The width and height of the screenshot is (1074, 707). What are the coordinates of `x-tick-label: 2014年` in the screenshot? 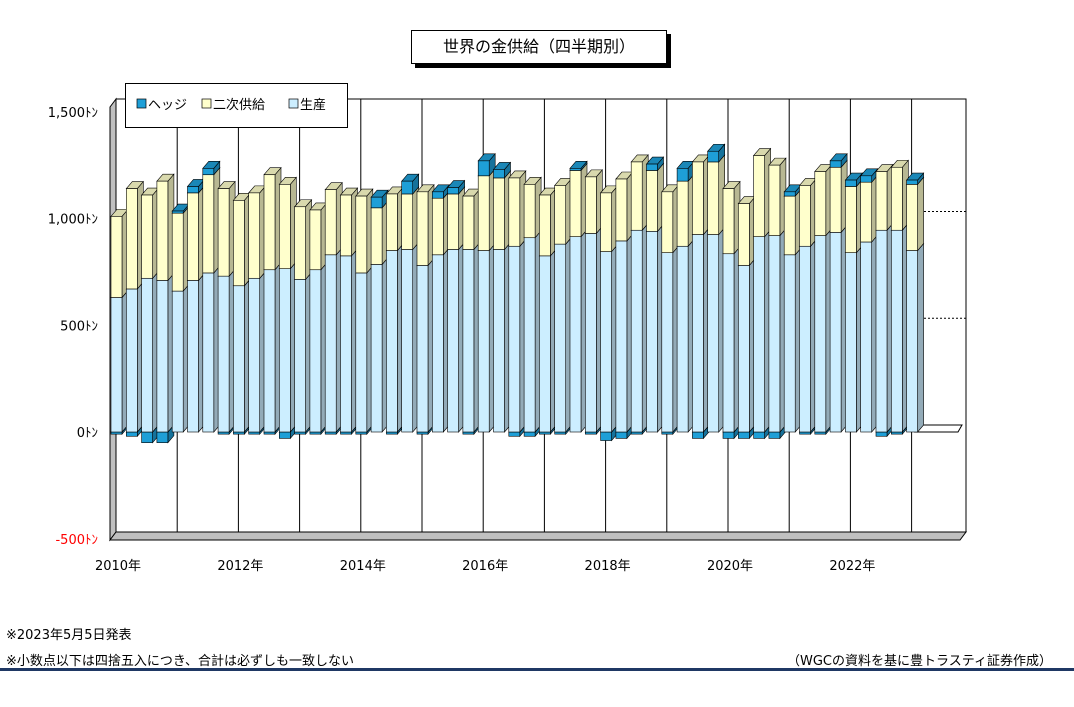 It's located at (363, 566).